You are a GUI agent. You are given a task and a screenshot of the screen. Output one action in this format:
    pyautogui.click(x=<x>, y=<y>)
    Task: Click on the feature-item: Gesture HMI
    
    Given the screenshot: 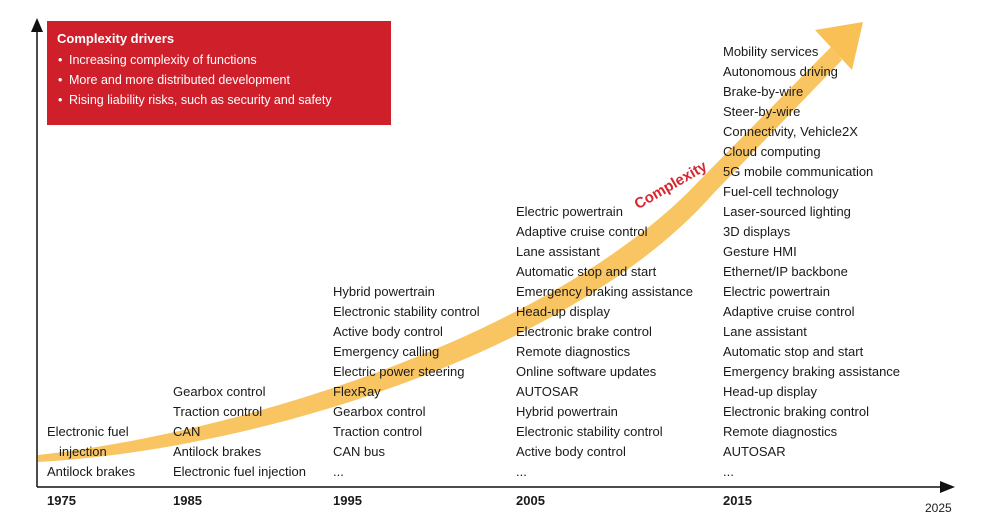 What is the action you would take?
    pyautogui.click(x=760, y=251)
    